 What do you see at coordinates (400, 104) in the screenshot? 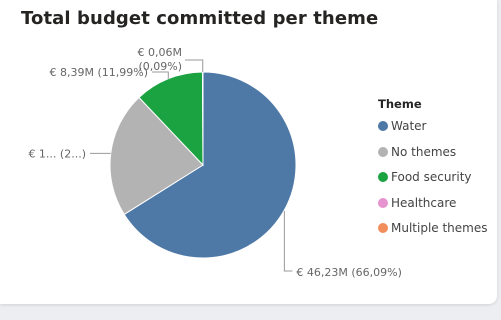
I see `legend-title: Theme` at bounding box center [400, 104].